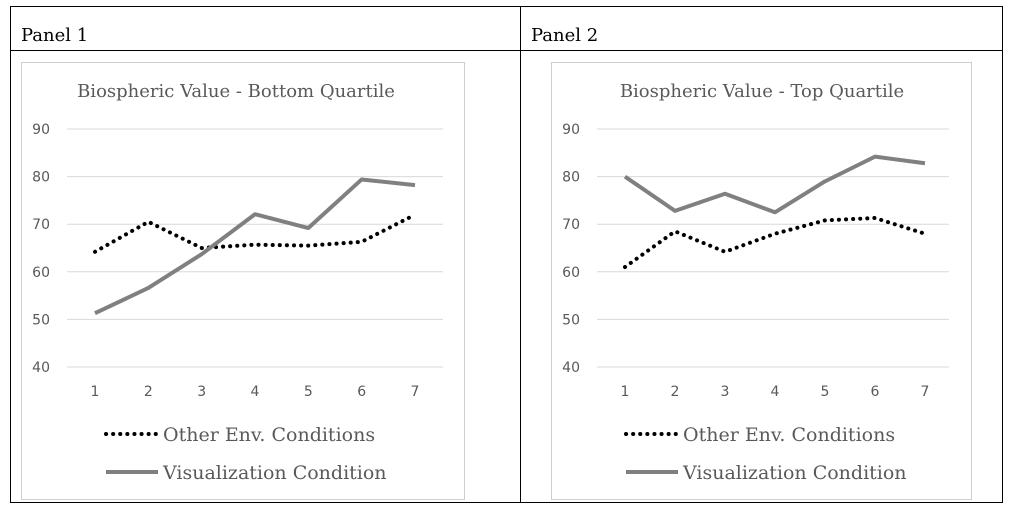  What do you see at coordinates (55, 35) in the screenshot?
I see `panel-1-label: Panel 1` at bounding box center [55, 35].